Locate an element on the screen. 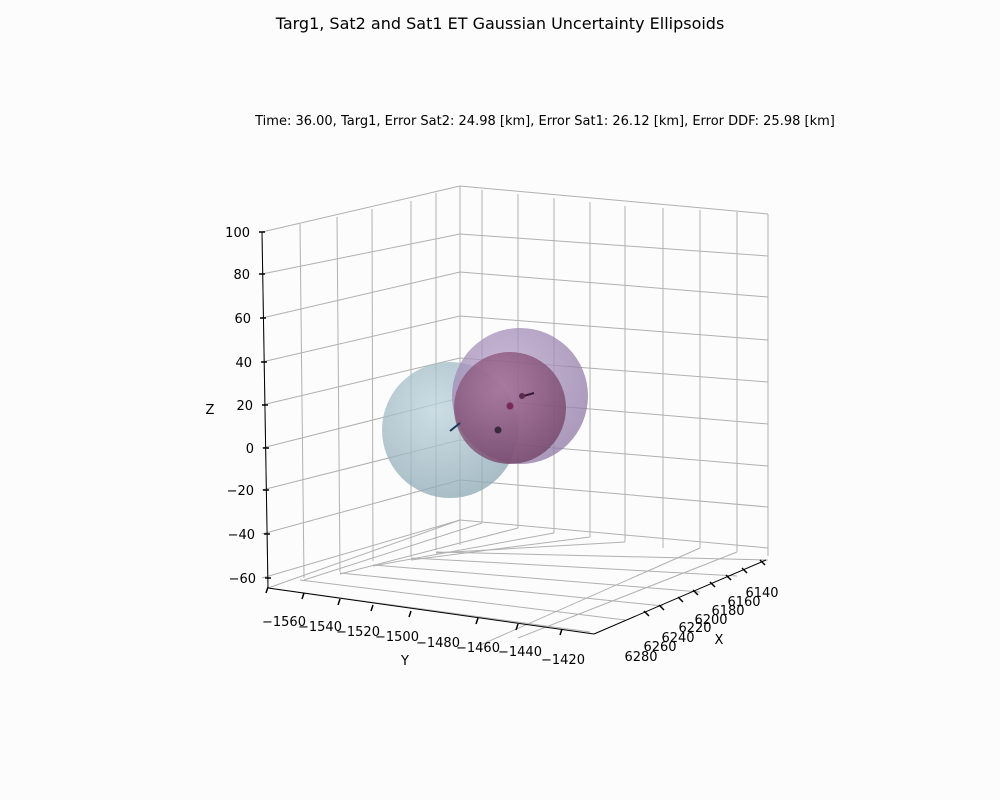 Image resolution: width=1000 pixels, height=800 pixels. z-tick-label: 80 is located at coordinates (241, 275).